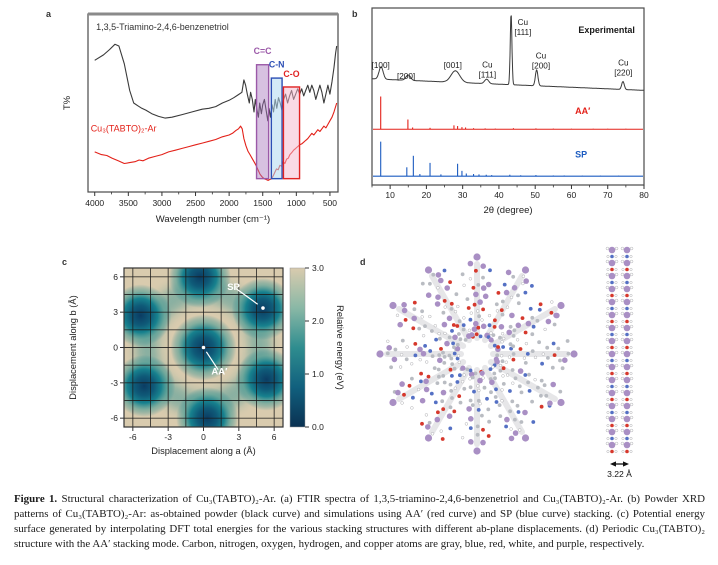 This screenshot has height=565, width=718. What do you see at coordinates (162, 27) in the screenshot?
I see `ftir-series-label-0: 1,3,5-Triamino-2,4,6-benzenetriol` at bounding box center [162, 27].